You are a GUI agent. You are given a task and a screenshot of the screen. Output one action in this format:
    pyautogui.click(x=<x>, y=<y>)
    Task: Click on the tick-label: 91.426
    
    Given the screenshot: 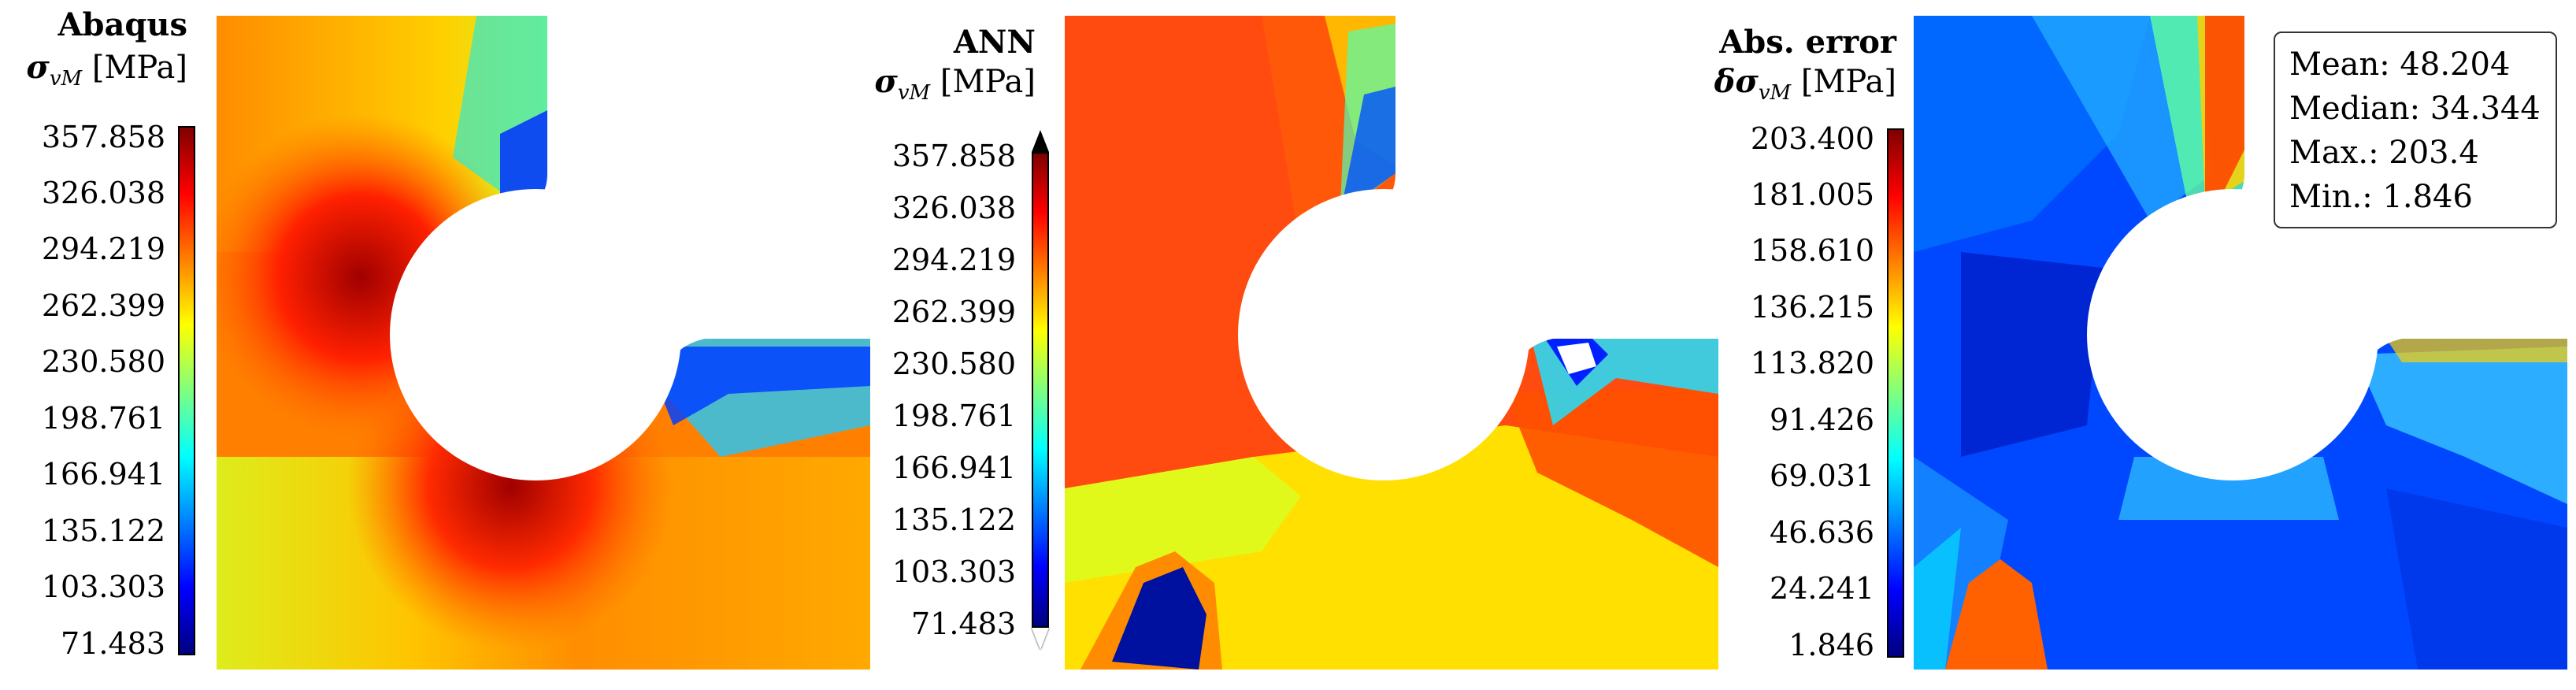 What is the action you would take?
    pyautogui.click(x=1822, y=420)
    